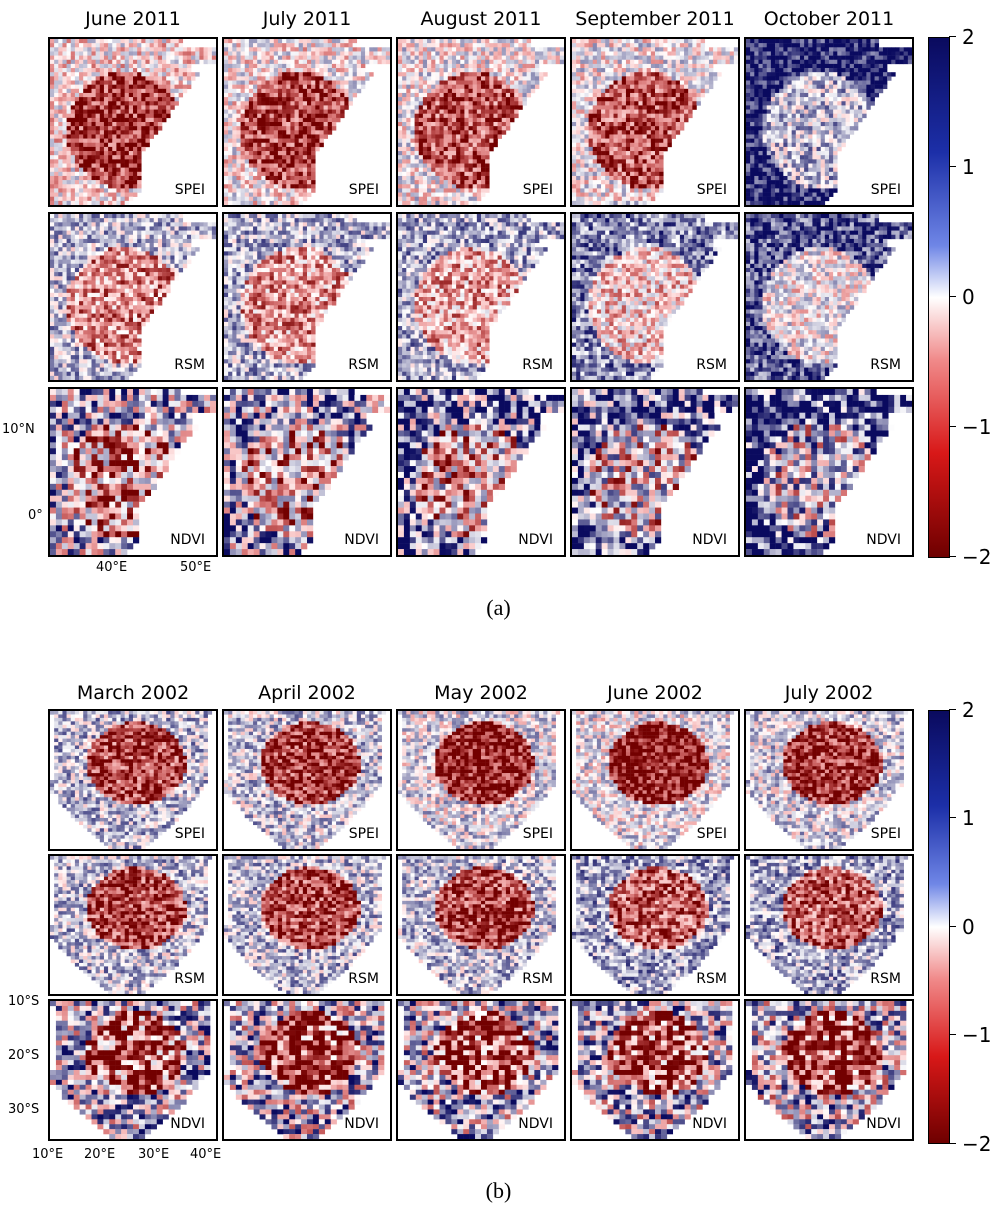 The height and width of the screenshot is (1210, 997). What do you see at coordinates (133, 19) in the screenshot?
I see `month-title: June 2011` at bounding box center [133, 19].